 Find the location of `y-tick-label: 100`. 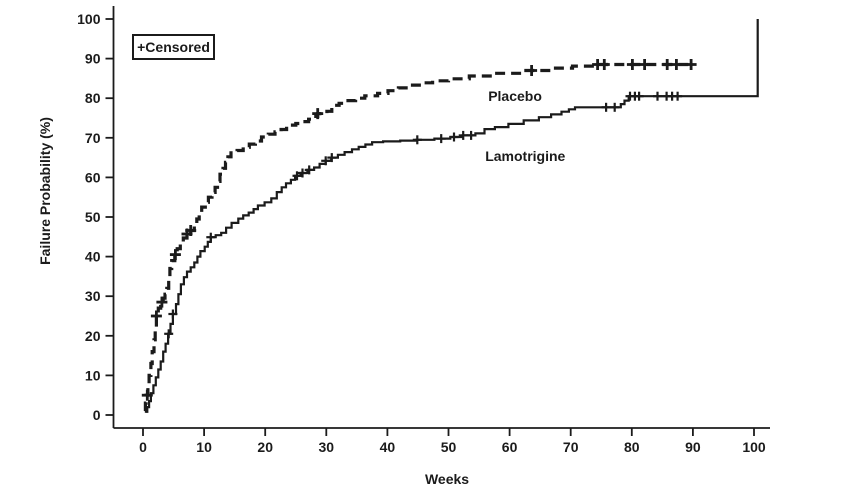

y-tick-label: 100 is located at coordinates (89, 19).